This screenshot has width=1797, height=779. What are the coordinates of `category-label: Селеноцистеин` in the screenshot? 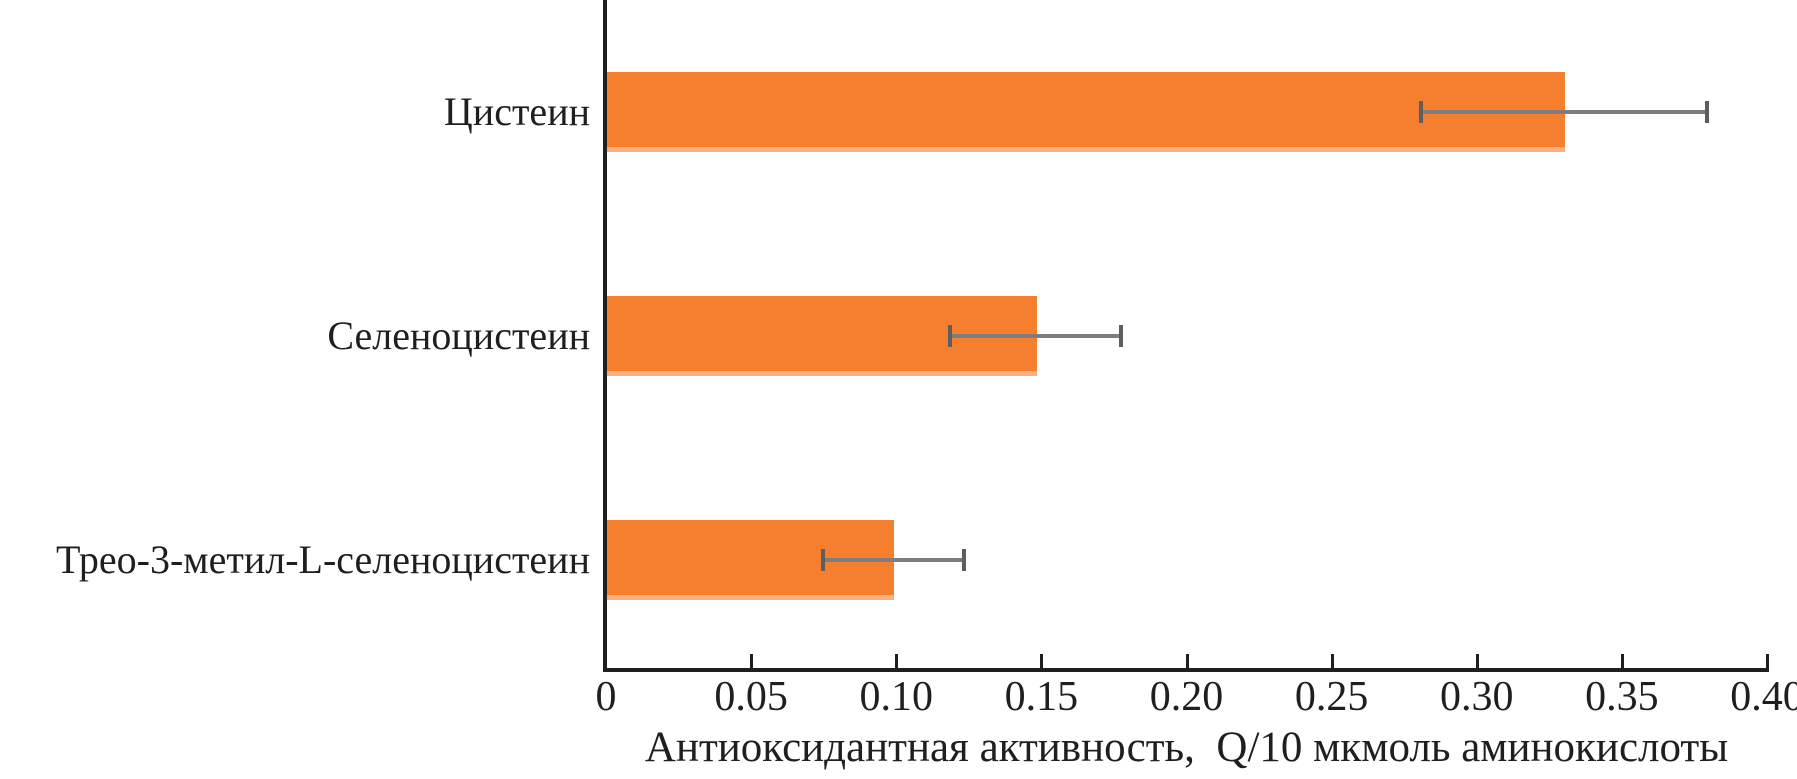 It's located at (458, 335).